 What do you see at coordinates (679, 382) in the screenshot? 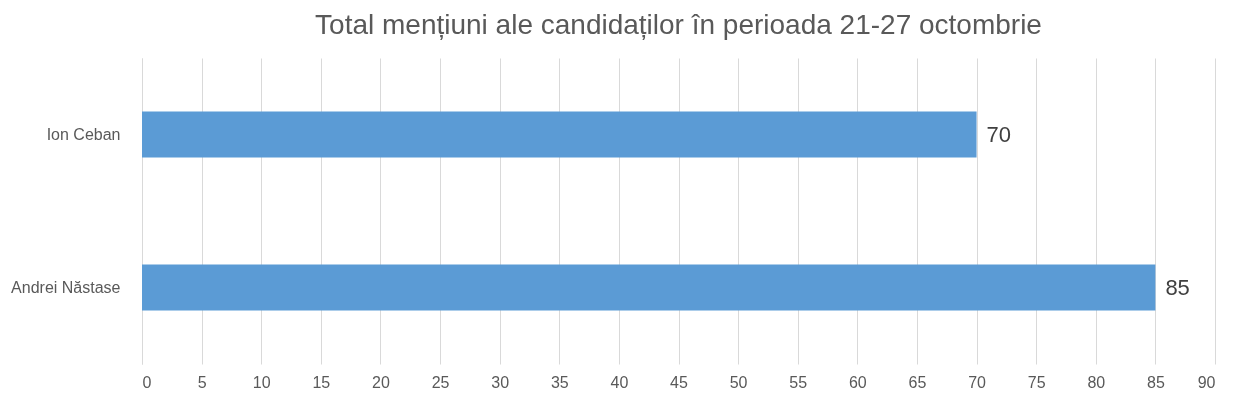
I see `x-tick-label: 45` at bounding box center [679, 382].